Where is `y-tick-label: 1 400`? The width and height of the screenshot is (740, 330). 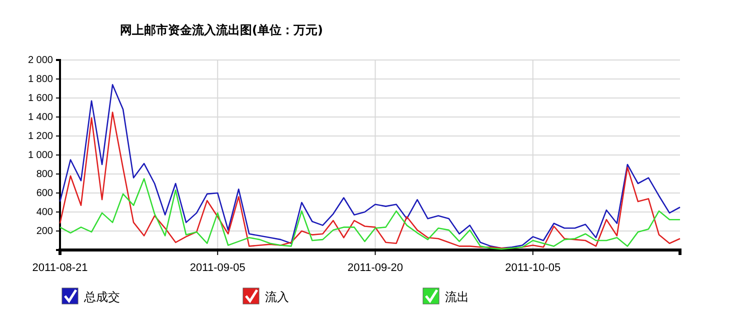
y-tick-label: 1 400 is located at coordinates (41, 118).